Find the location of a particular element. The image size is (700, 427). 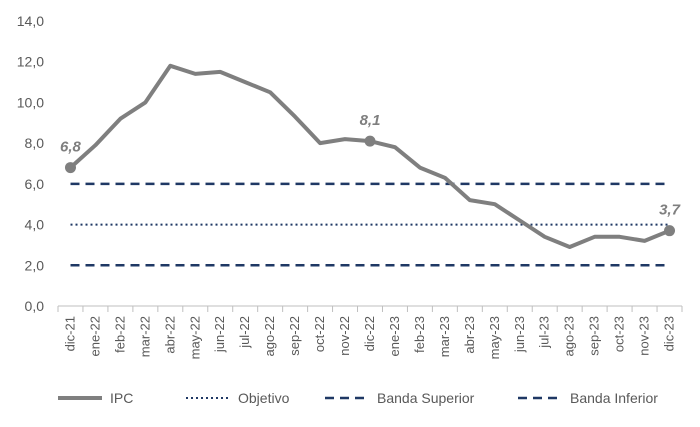

y-axis: 0,0 2,0 4,0 6,0 8,0 10,0 12,0 14,0 is located at coordinates (30, 163).